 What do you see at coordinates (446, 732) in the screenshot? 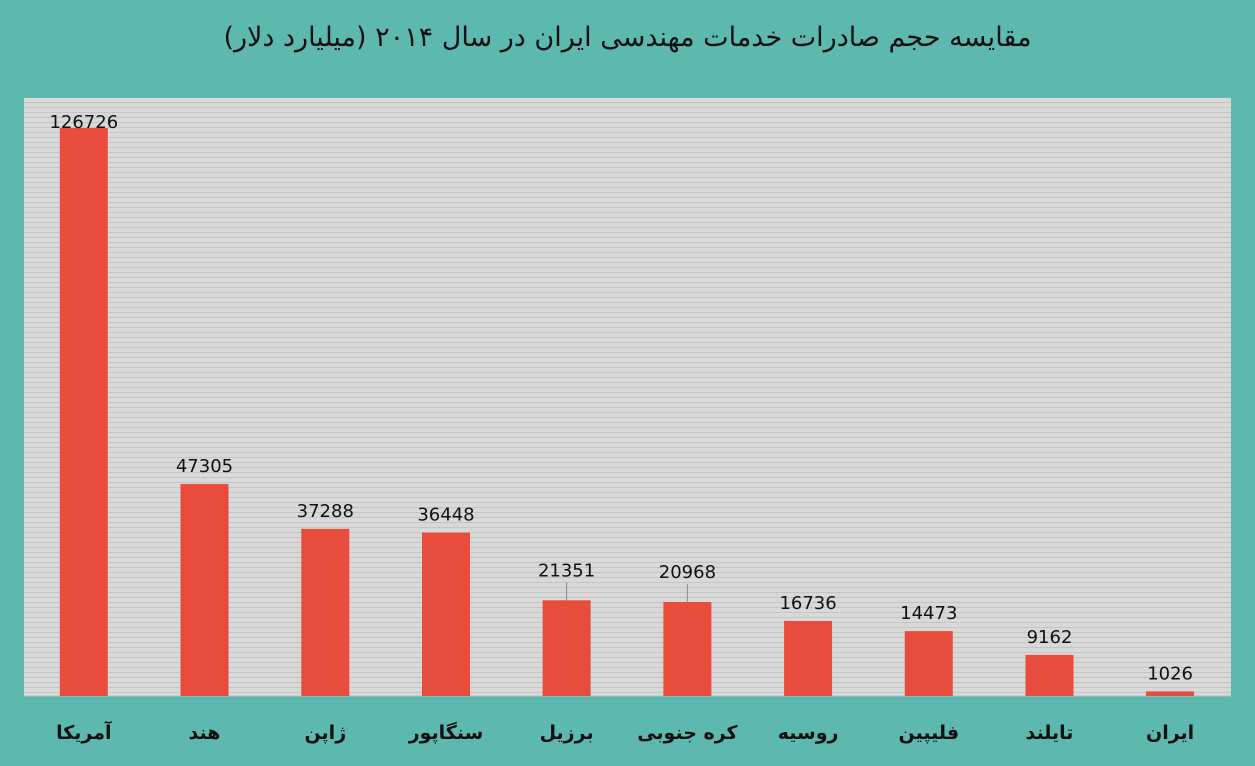
I see `category-label-3: سنگاپور` at bounding box center [446, 732].